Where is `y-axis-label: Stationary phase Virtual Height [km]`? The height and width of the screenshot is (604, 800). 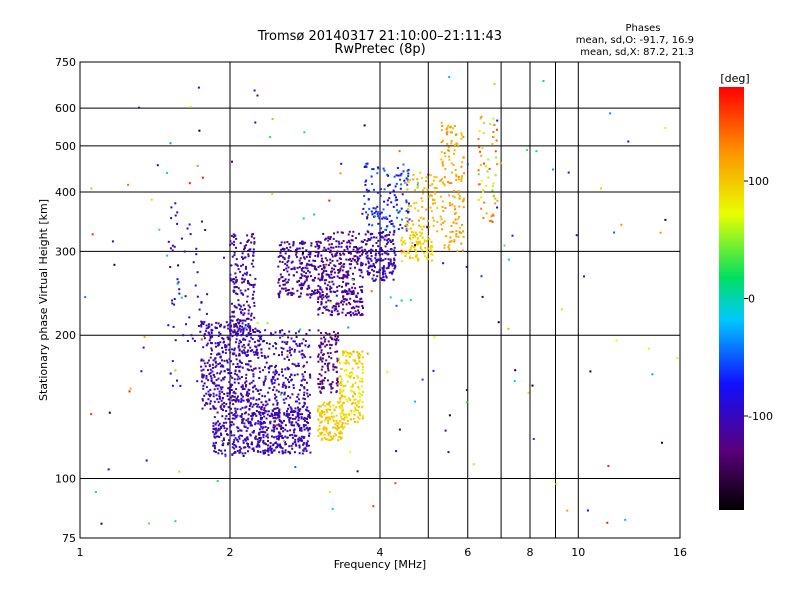
y-axis-label: Stationary phase Virtual Height [km] is located at coordinates (43, 300).